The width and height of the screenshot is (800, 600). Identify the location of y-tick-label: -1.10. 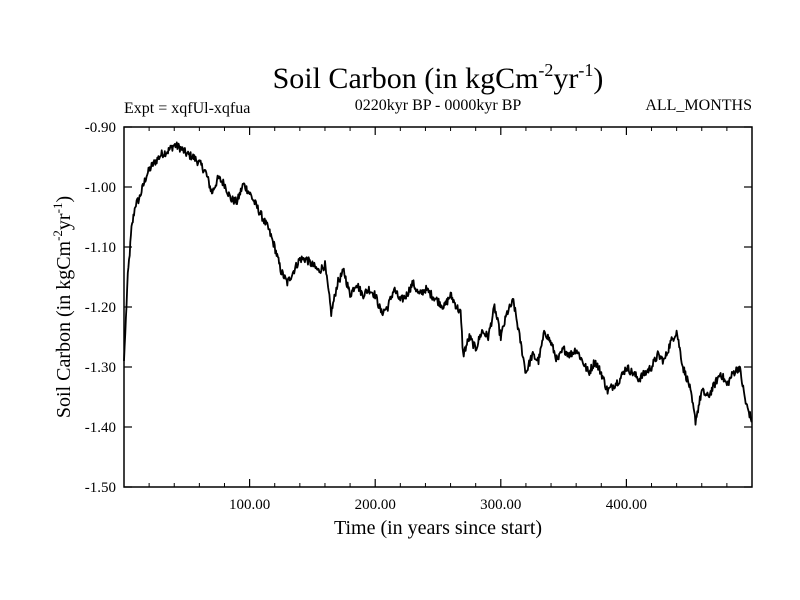
(100, 248).